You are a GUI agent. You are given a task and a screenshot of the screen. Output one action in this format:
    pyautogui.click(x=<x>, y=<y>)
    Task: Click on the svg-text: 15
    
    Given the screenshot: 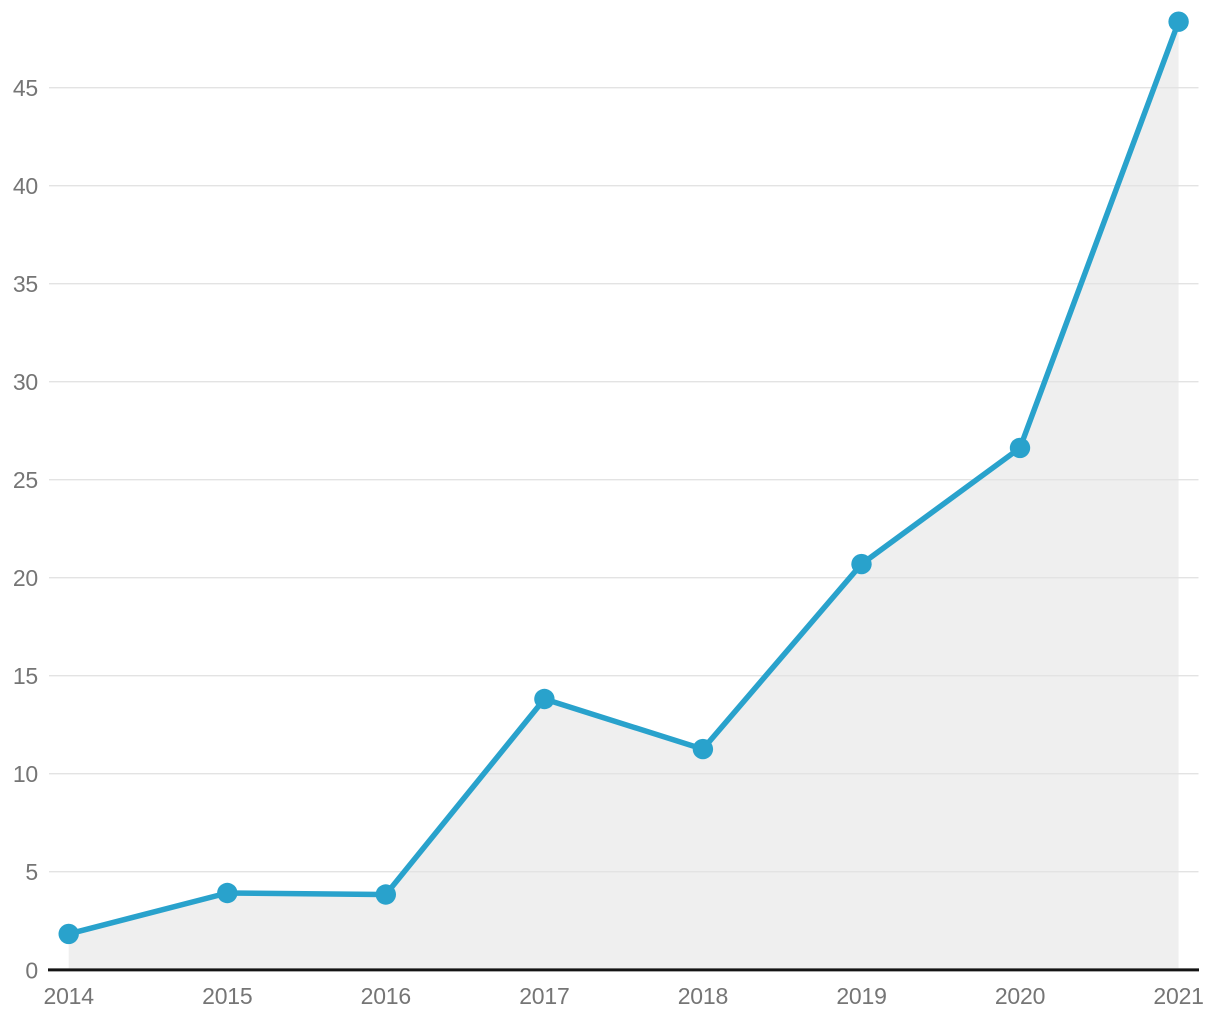 What is the action you would take?
    pyautogui.click(x=25, y=676)
    